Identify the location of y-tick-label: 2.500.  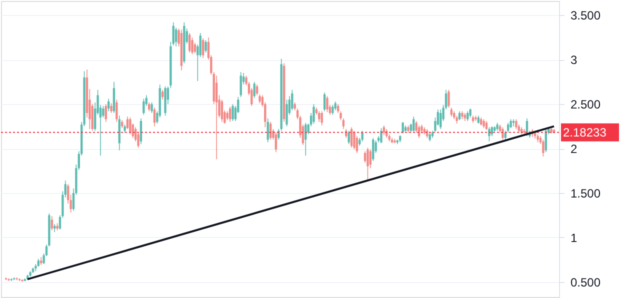
(585, 105).